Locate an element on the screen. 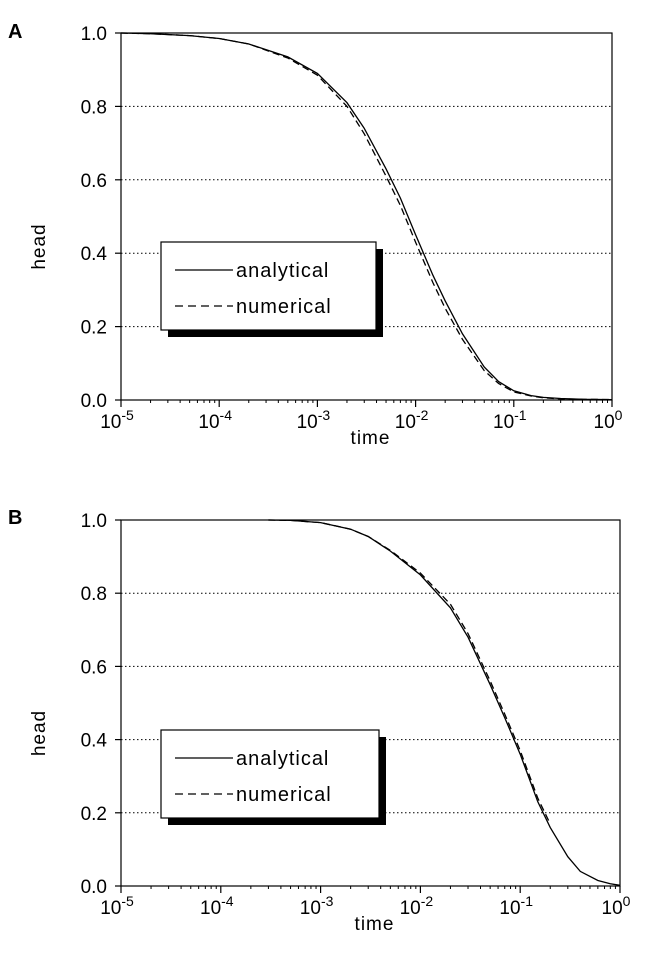 Image resolution: width=650 pixels, height=963 pixels. panel-label-a: A is located at coordinates (15, 32).